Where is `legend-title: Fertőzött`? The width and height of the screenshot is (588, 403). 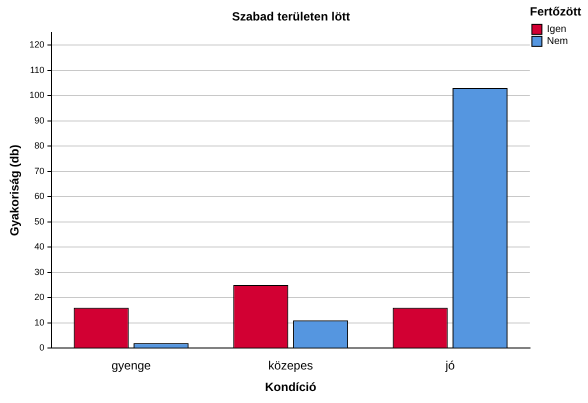 legend-title: Fertőzött is located at coordinates (556, 11).